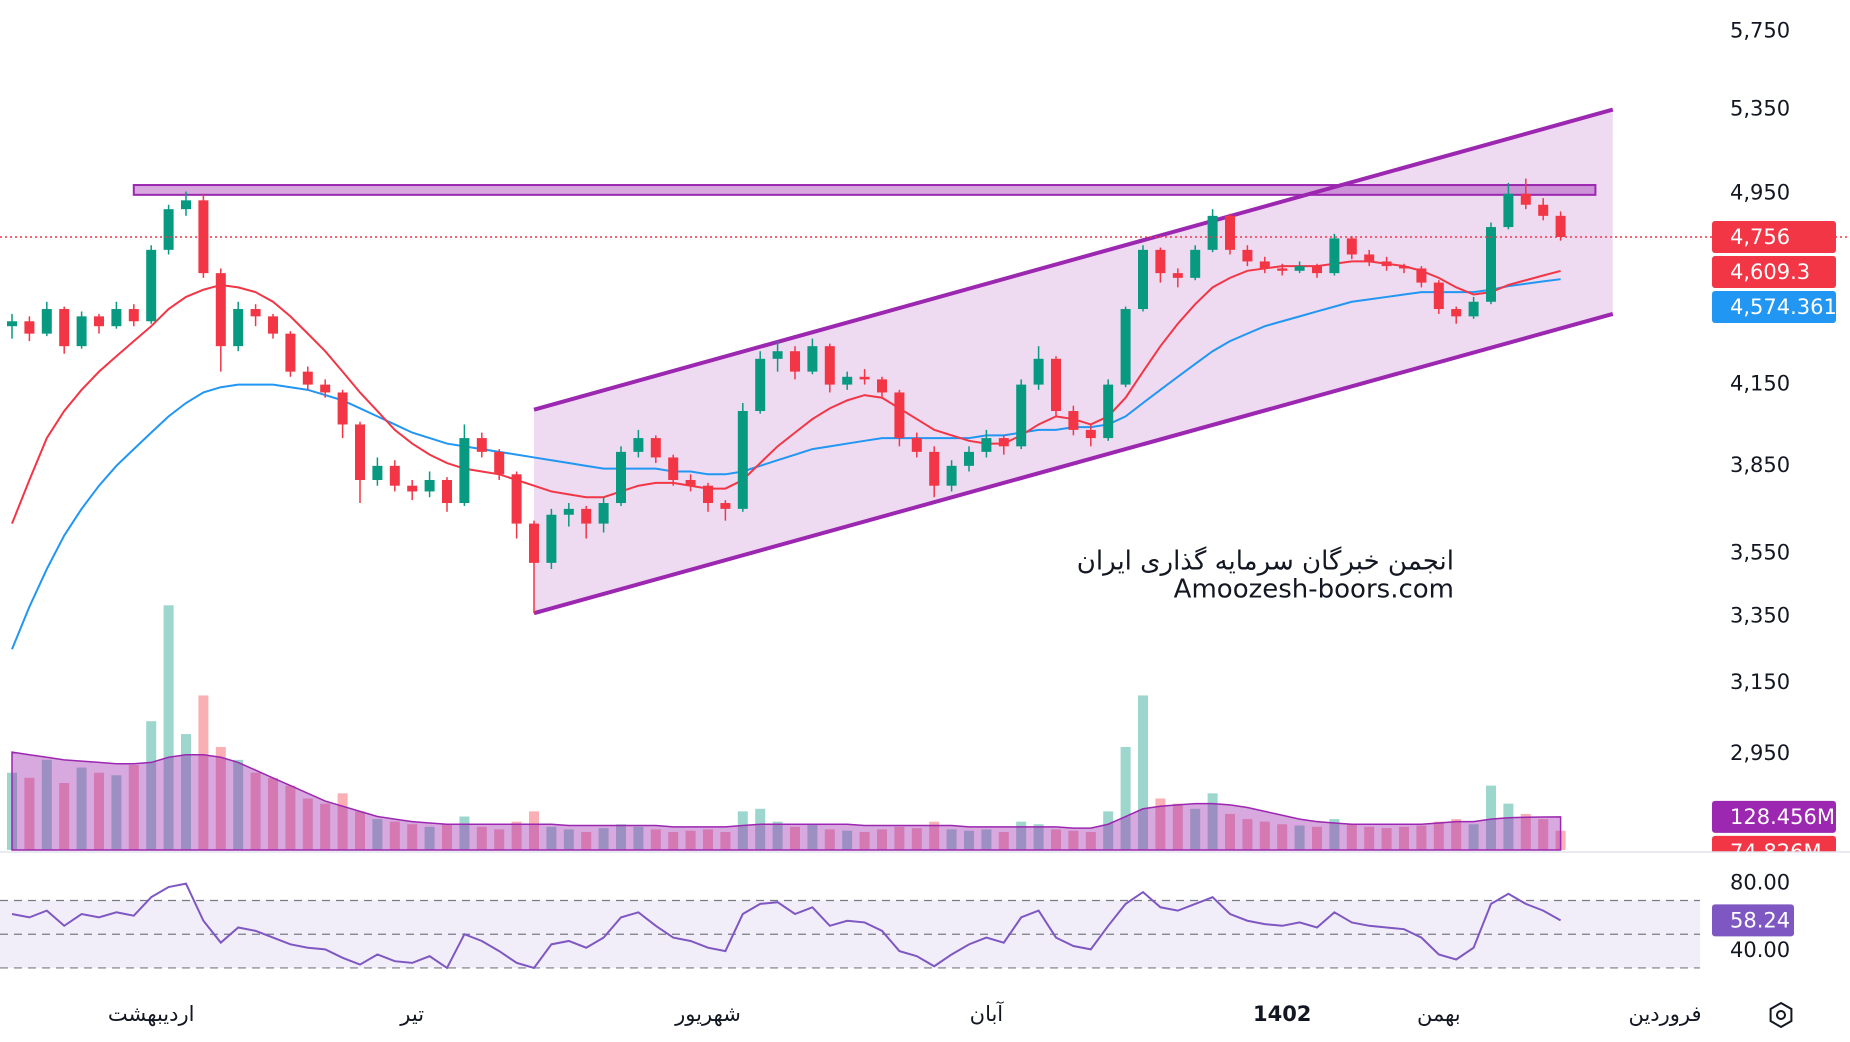 The image size is (1850, 1042). I want to click on x-tick-label: شهریور, so click(707, 1014).